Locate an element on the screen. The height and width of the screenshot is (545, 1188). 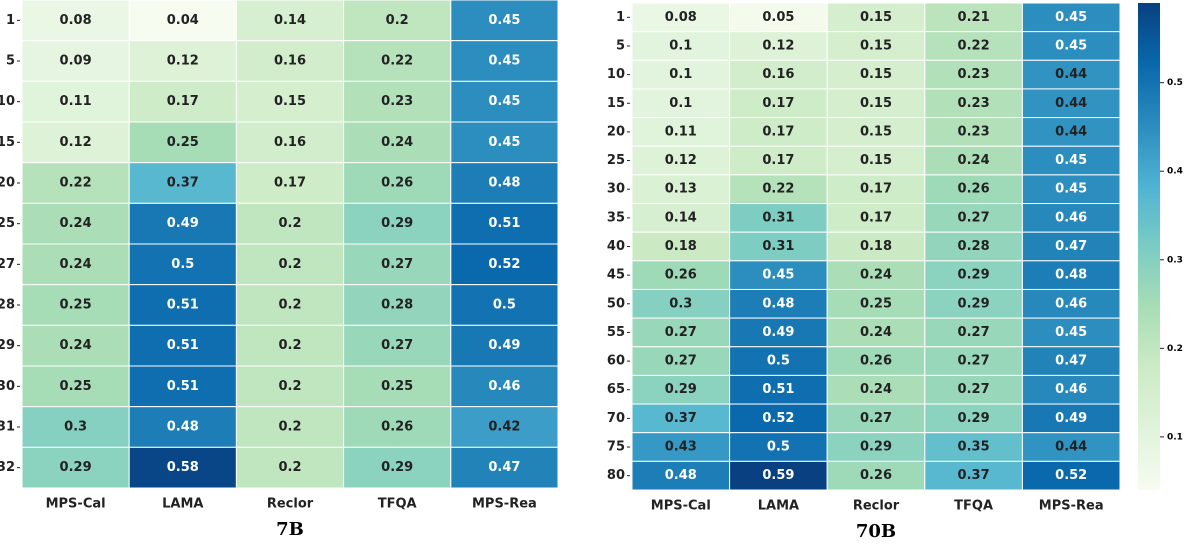
y-tick-label: 50 is located at coordinates (616, 303).